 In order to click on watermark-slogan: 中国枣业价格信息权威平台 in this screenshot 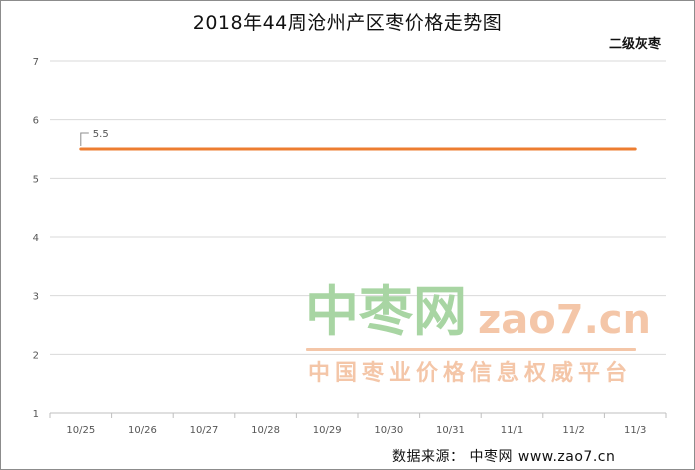, I will do `click(470, 373)`.